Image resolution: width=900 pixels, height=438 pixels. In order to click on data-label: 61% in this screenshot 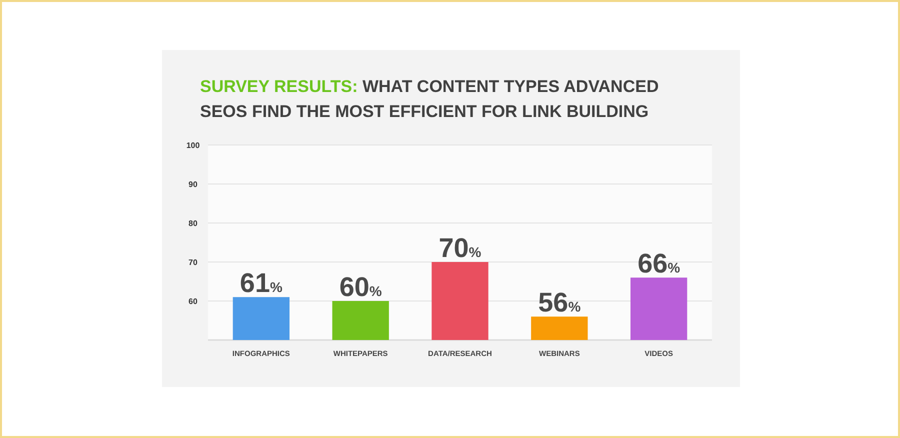, I will do `click(261, 283)`.